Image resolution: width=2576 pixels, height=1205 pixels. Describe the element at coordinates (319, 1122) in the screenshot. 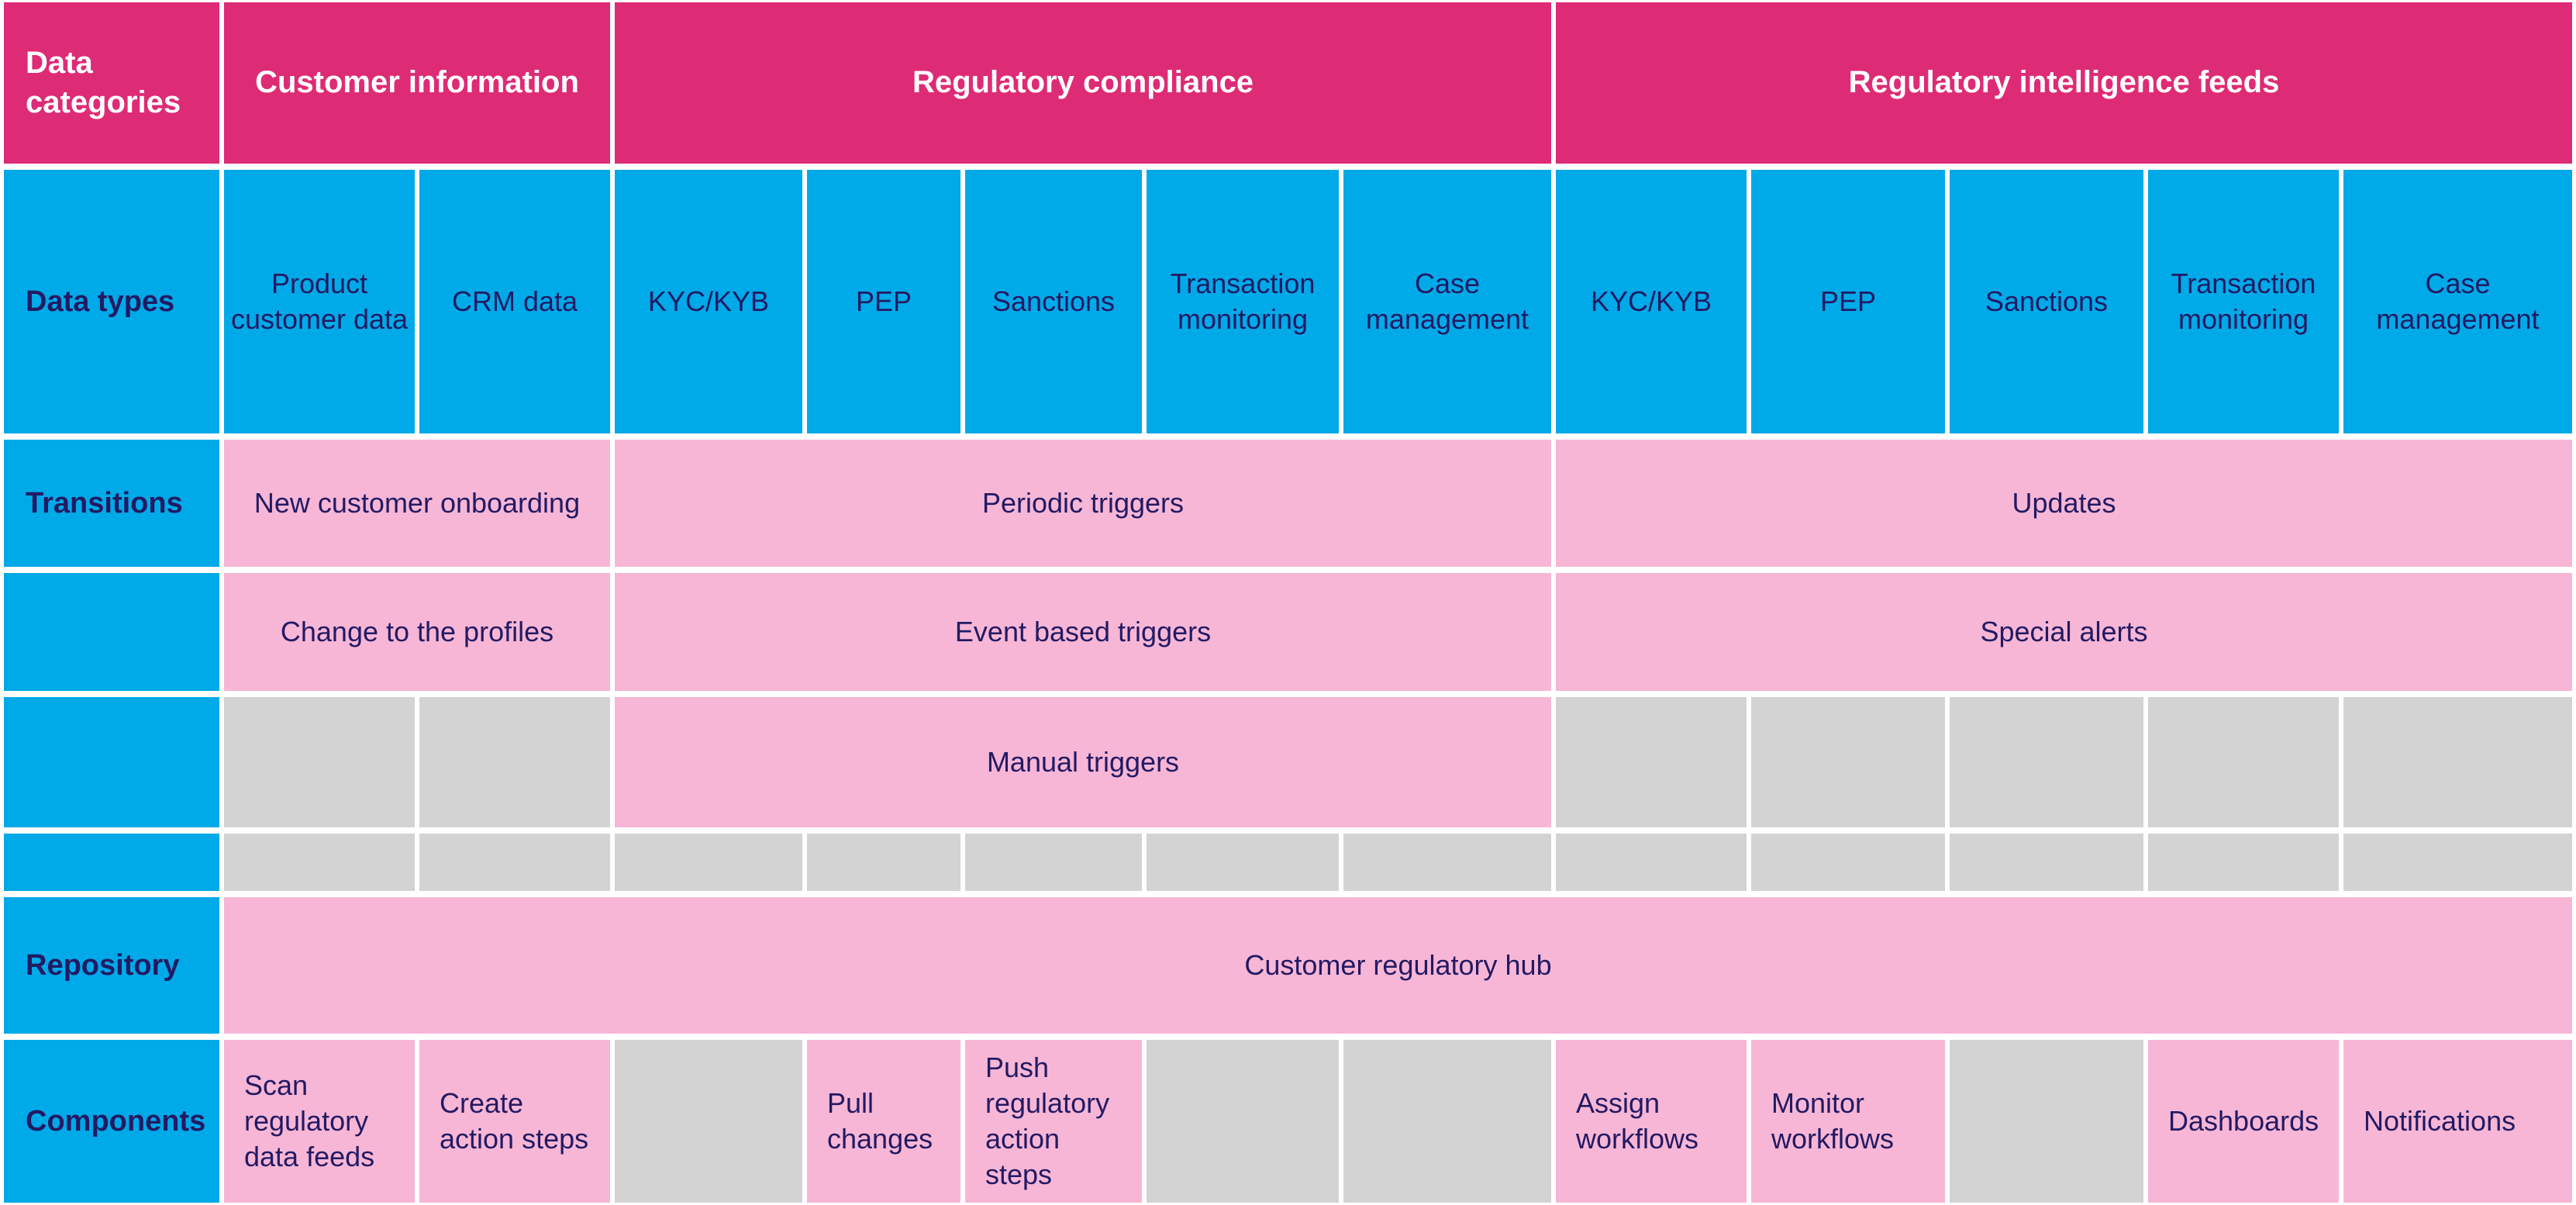

I see `component-scan-regulatory-data-feeds: Scan regulatory data feeds` at that location.